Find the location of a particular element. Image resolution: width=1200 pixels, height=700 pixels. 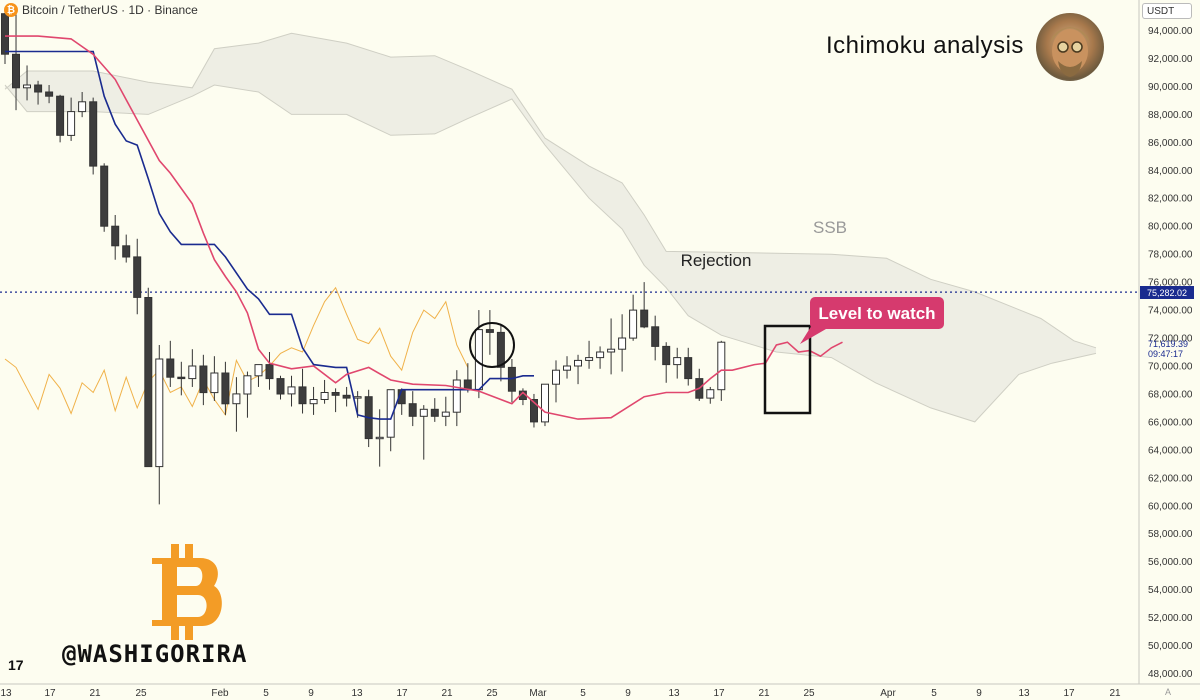

auto-scale-button: A is located at coordinates (1168, 692).